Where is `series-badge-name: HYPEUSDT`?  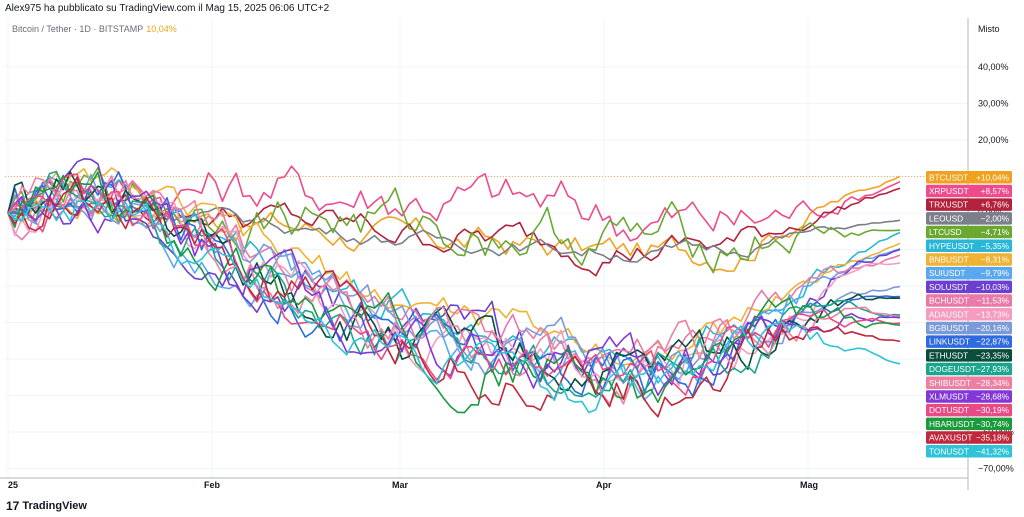
series-badge-name: HYPEUSDT is located at coordinates (951, 246).